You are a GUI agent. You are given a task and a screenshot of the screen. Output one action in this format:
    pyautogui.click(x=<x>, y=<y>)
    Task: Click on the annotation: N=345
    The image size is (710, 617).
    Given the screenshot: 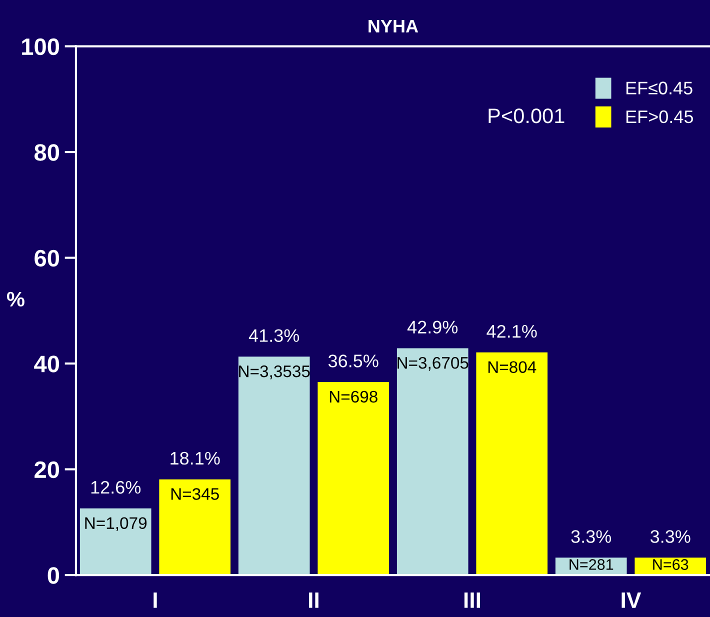 What is the action you would take?
    pyautogui.click(x=195, y=494)
    